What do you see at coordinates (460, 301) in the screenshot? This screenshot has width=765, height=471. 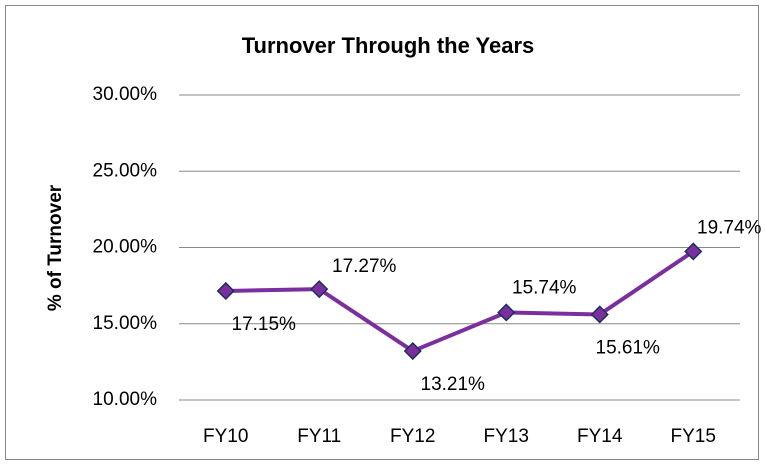 I see `data-line` at bounding box center [460, 301].